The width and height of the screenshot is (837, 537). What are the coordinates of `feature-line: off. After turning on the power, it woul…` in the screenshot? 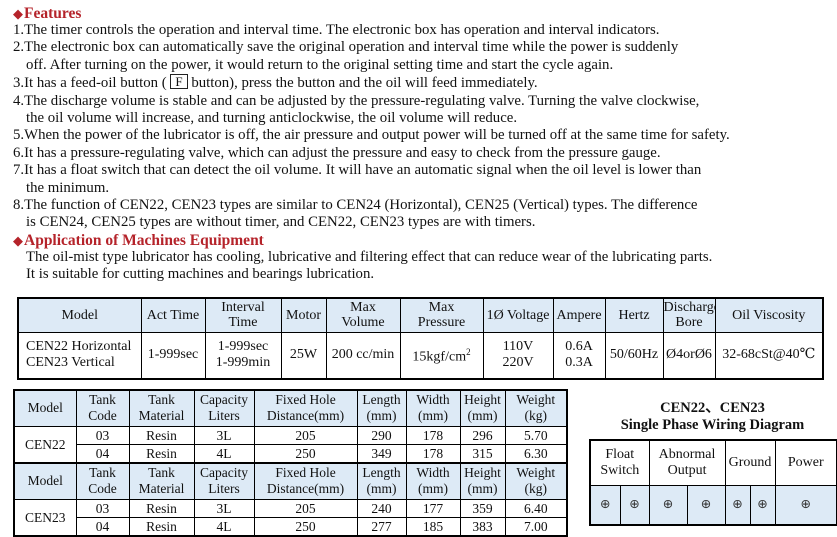 It's located at (320, 64).